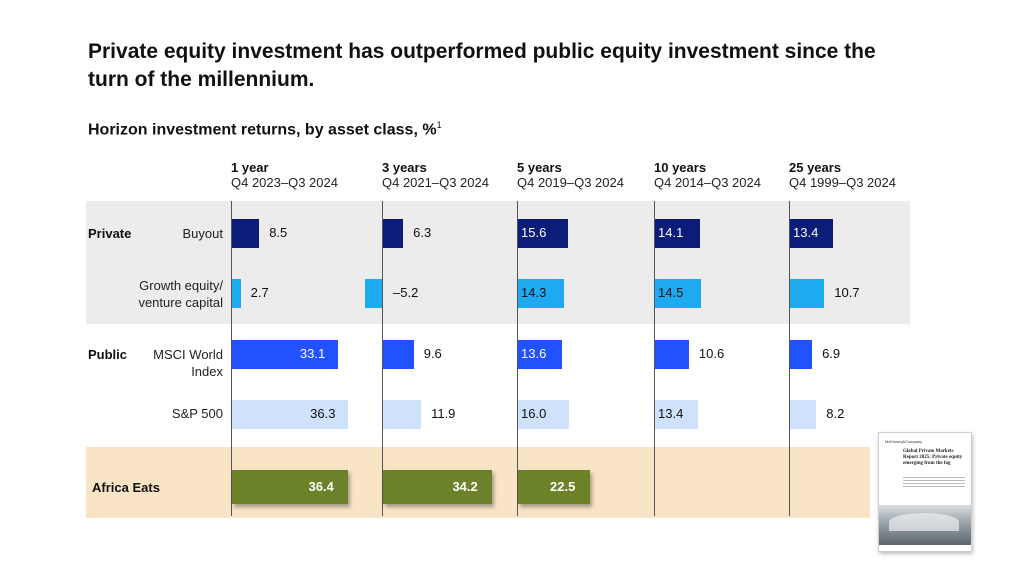 This screenshot has width=1024, height=576. Describe the element at coordinates (432, 353) in the screenshot. I see `data-label-msci-2: 9.6` at that location.